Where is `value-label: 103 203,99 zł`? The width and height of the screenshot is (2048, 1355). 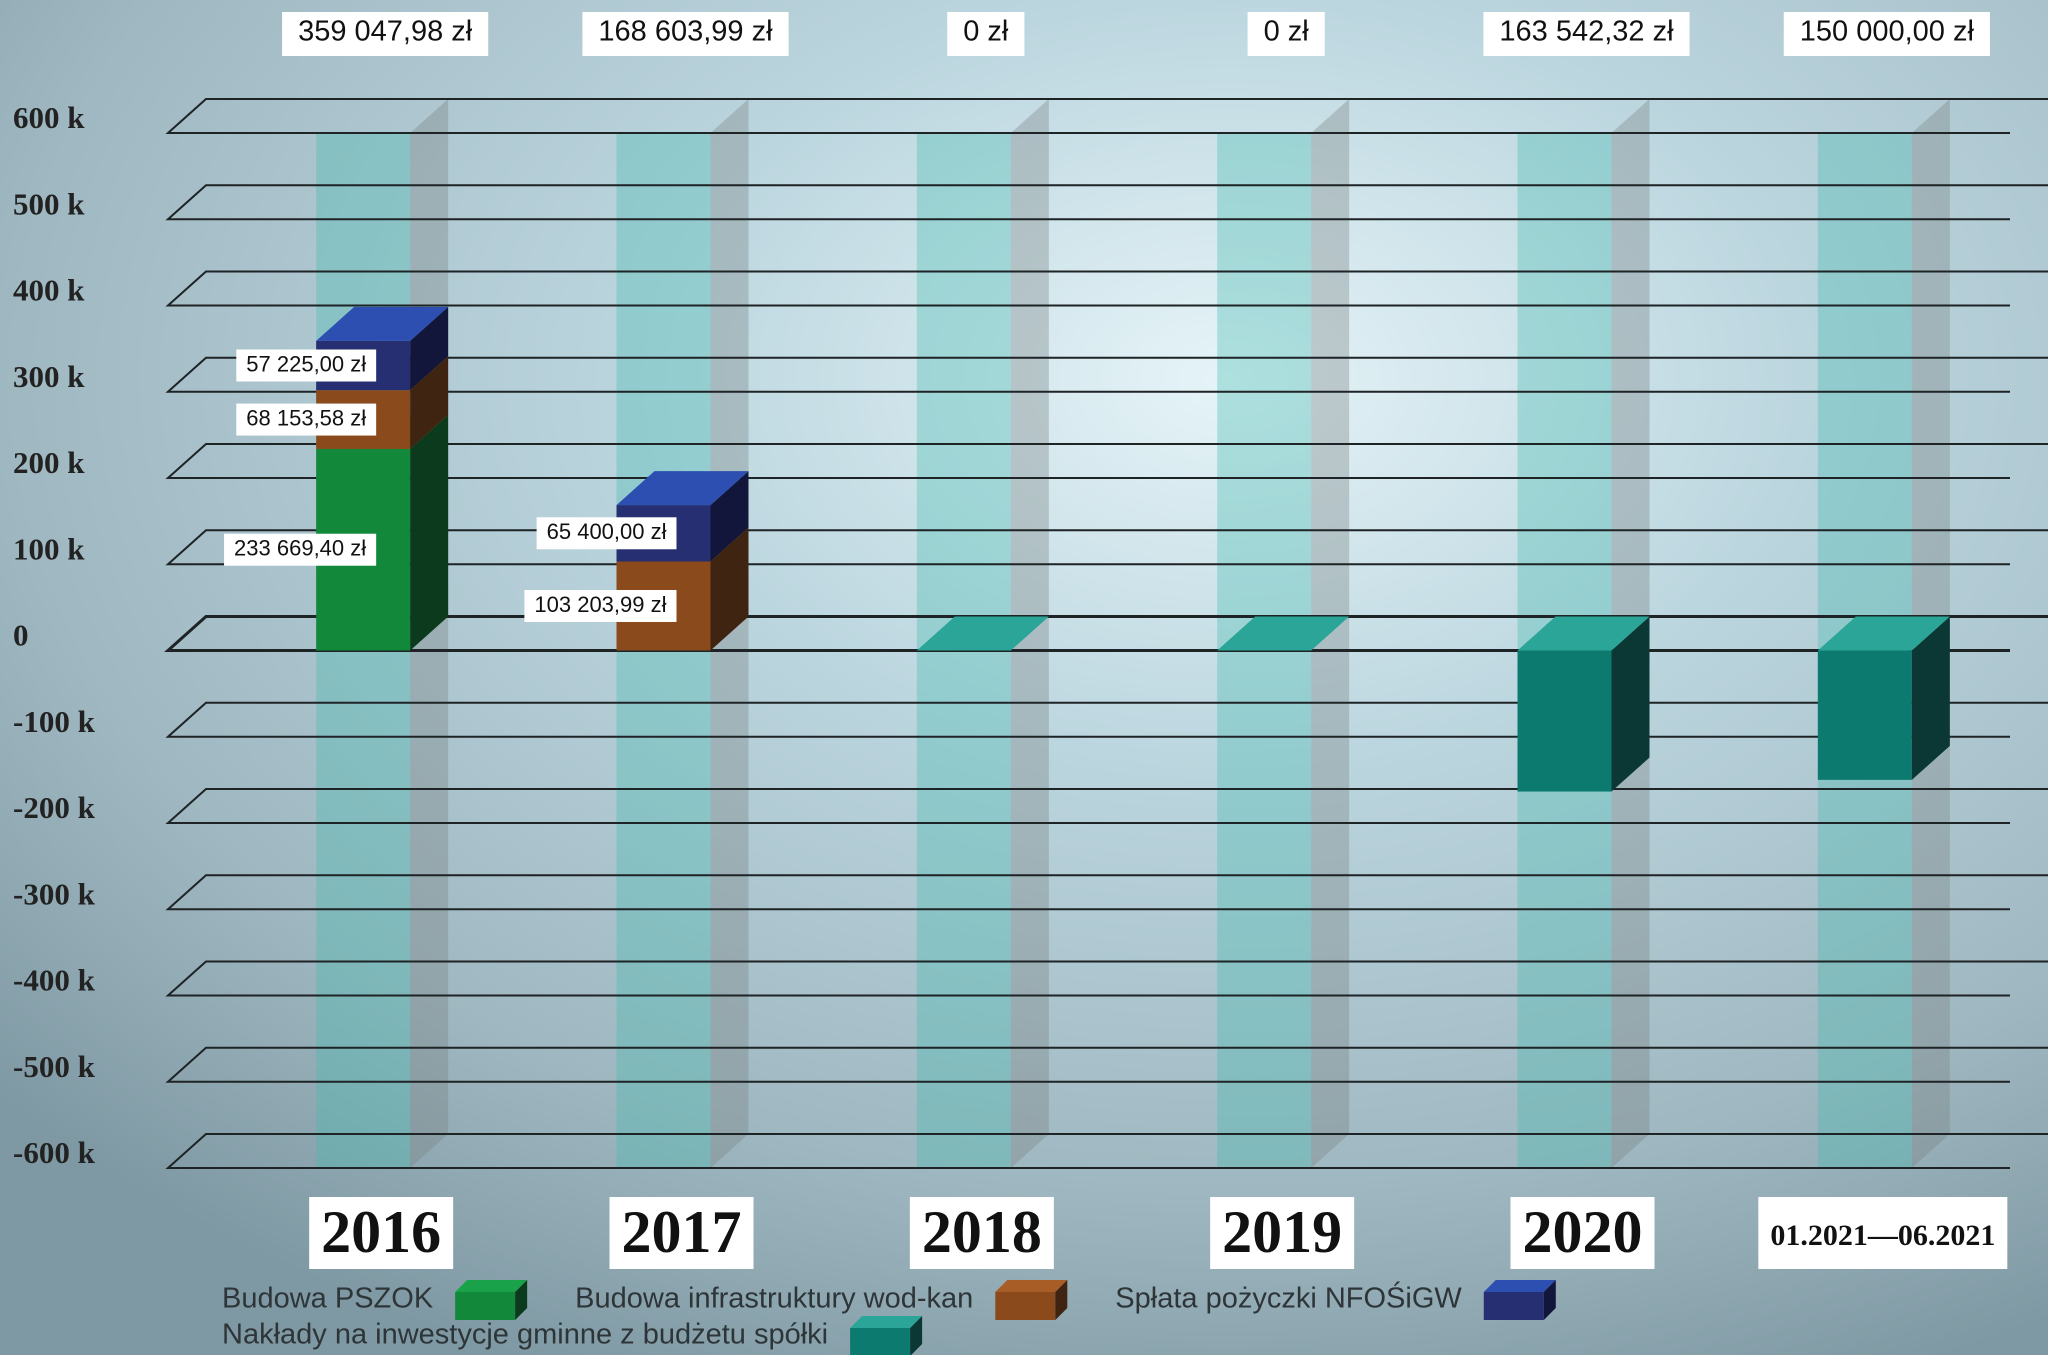 value-label: 103 203,99 zł is located at coordinates (600, 605).